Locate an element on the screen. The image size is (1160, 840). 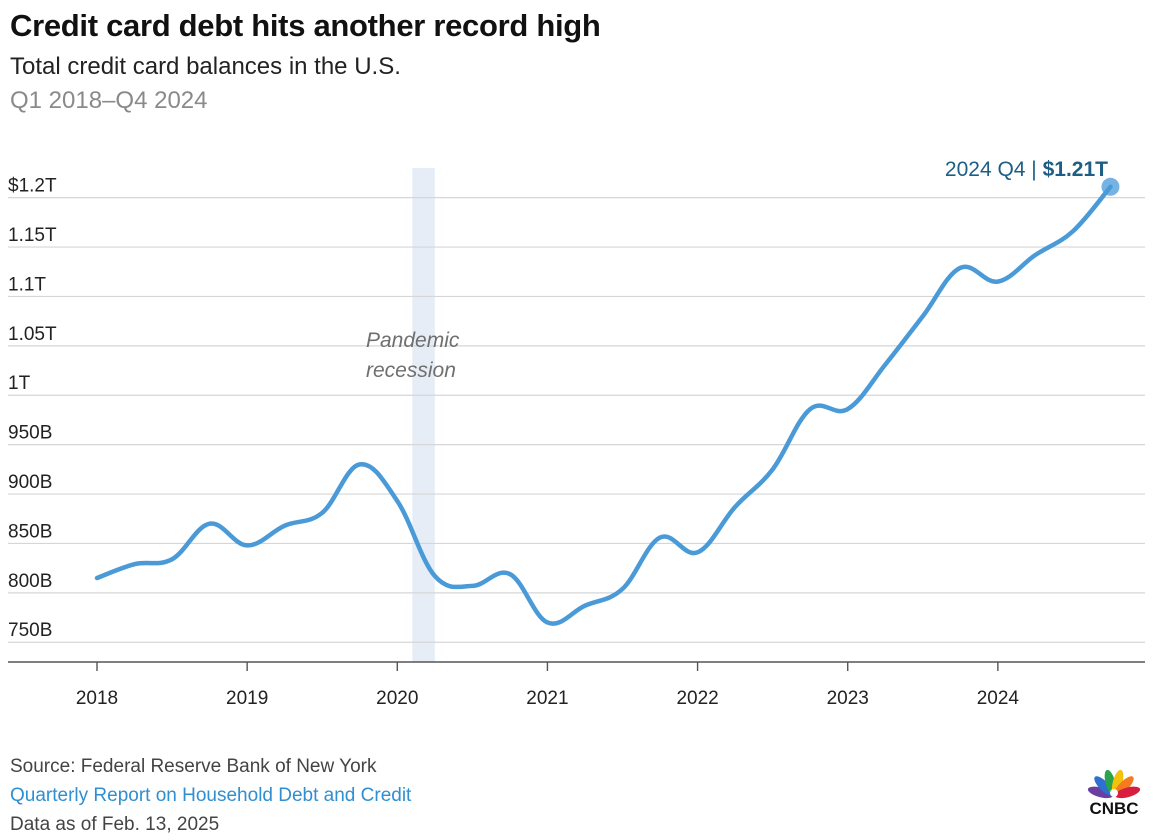
y-tick-label: 1.05T is located at coordinates (32, 334).